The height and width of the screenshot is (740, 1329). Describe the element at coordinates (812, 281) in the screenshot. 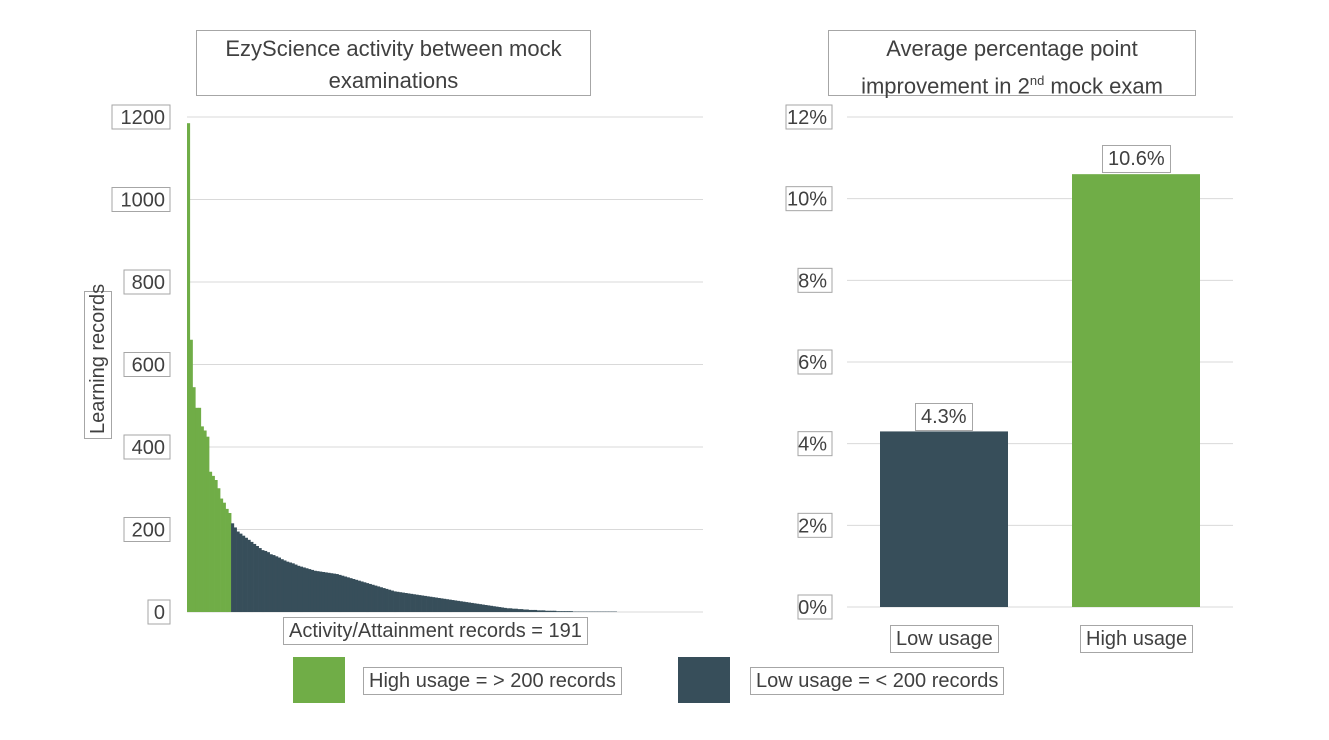

I see `svg-text: 8%` at that location.